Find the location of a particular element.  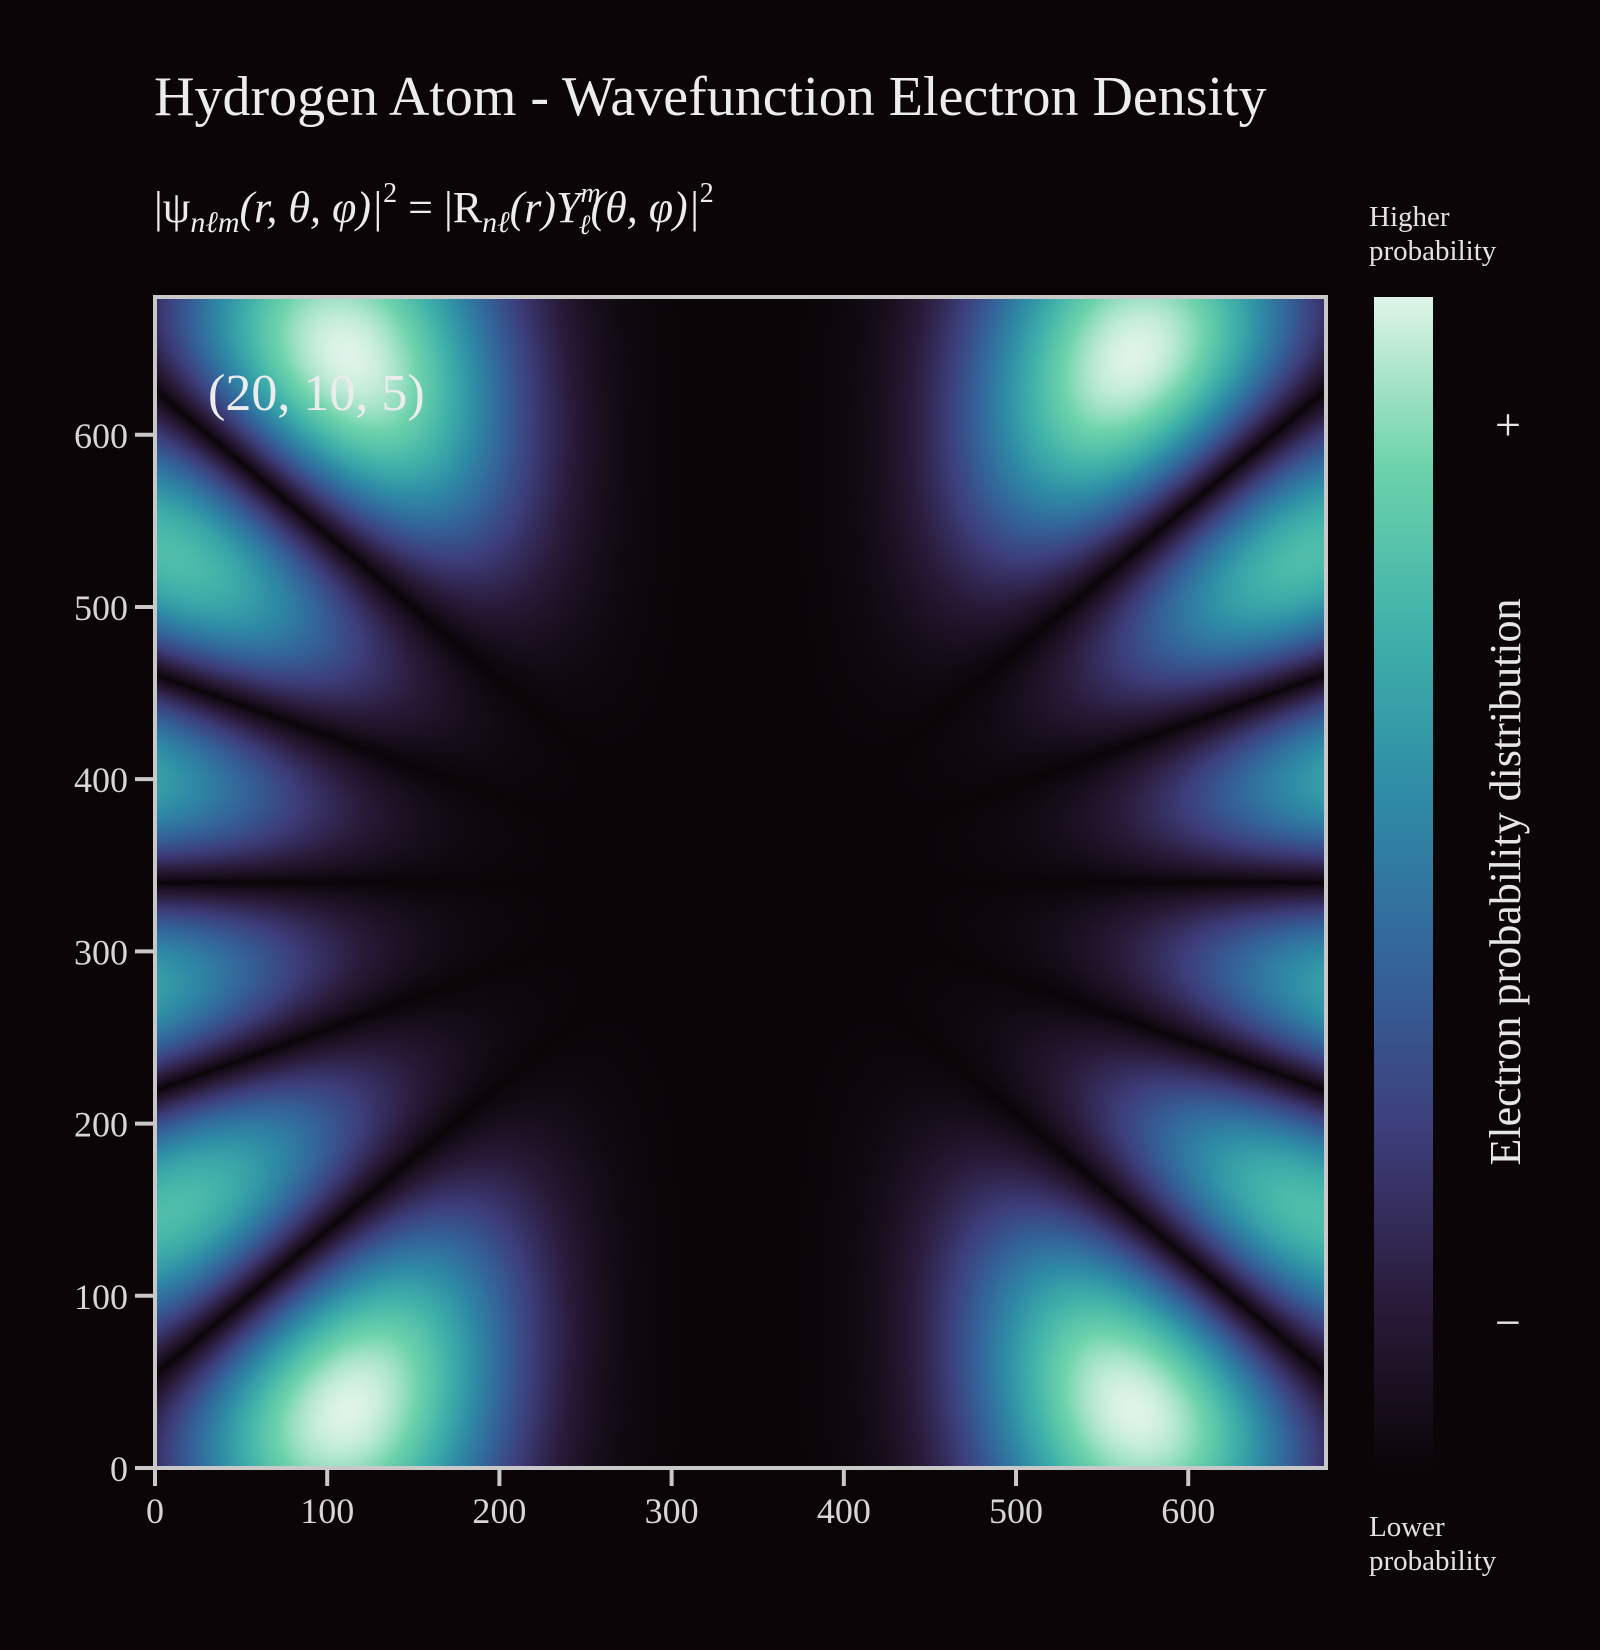

y-tick-label: 600 is located at coordinates (101, 436).